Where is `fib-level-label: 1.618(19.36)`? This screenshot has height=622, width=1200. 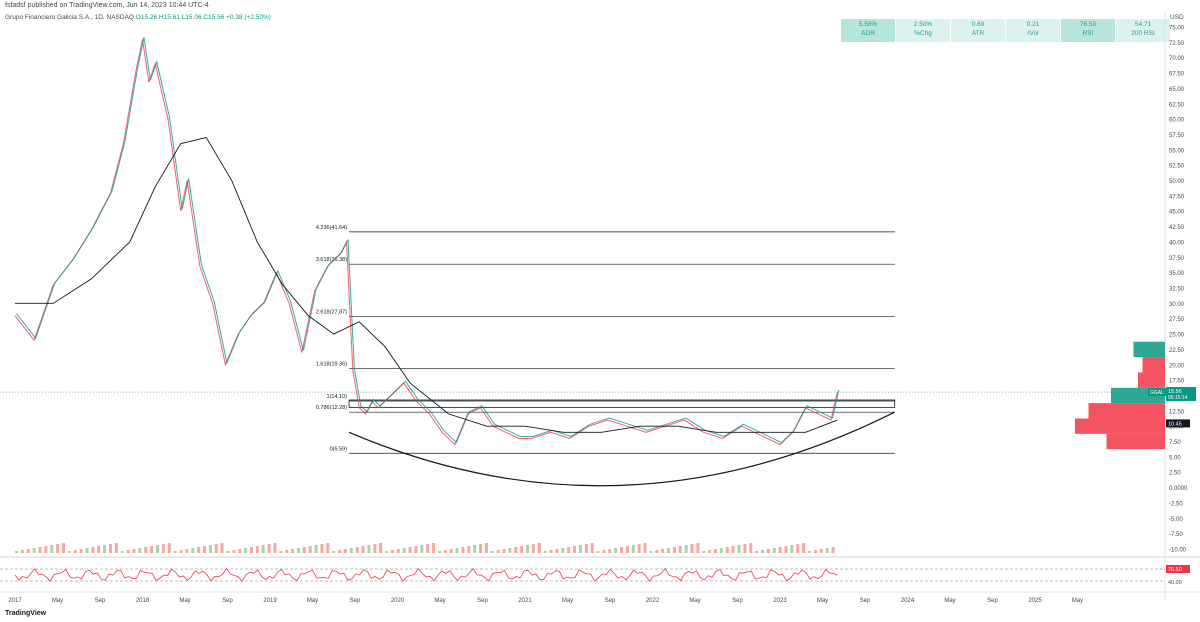 fib-level-label: 1.618(19.36) is located at coordinates (331, 365).